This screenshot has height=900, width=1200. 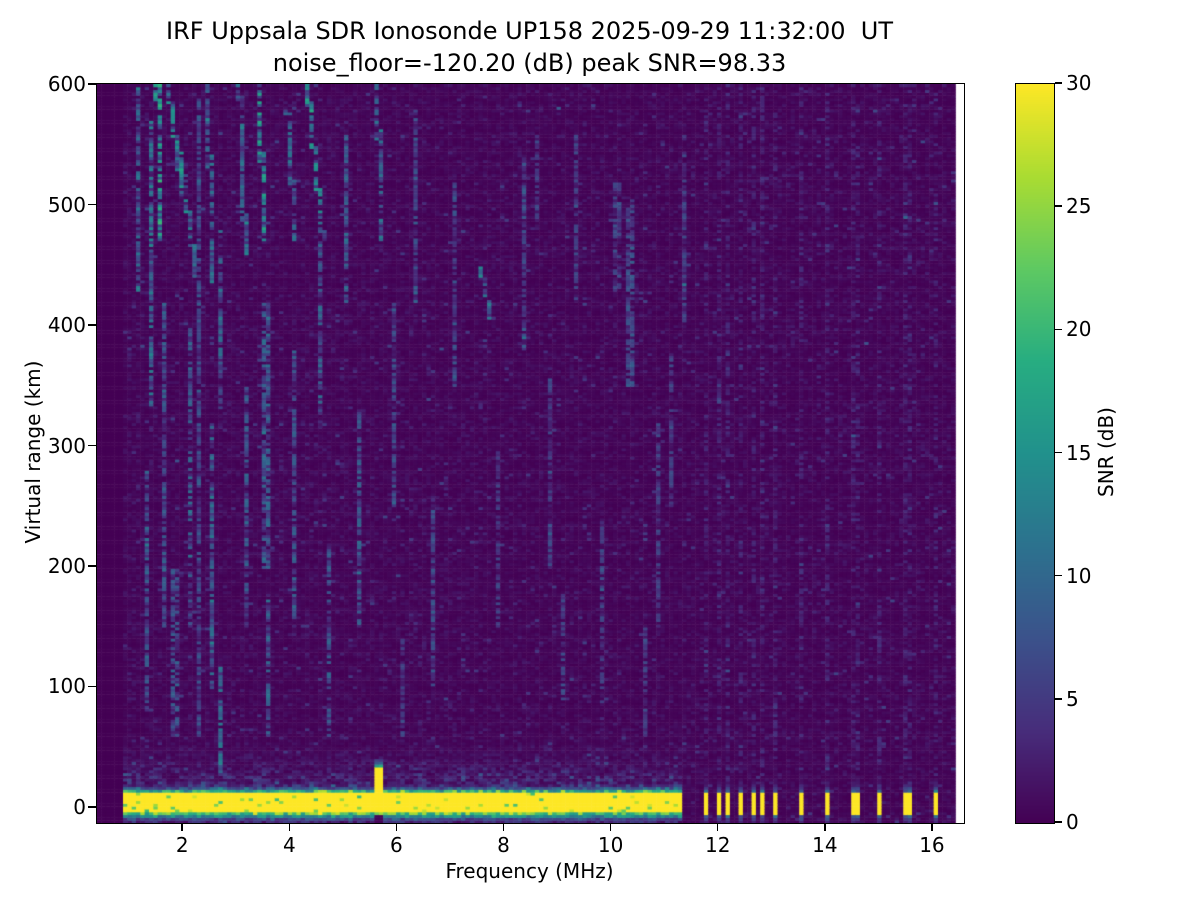 I want to click on colorbar-tick-label: 10, so click(x=1079, y=575).